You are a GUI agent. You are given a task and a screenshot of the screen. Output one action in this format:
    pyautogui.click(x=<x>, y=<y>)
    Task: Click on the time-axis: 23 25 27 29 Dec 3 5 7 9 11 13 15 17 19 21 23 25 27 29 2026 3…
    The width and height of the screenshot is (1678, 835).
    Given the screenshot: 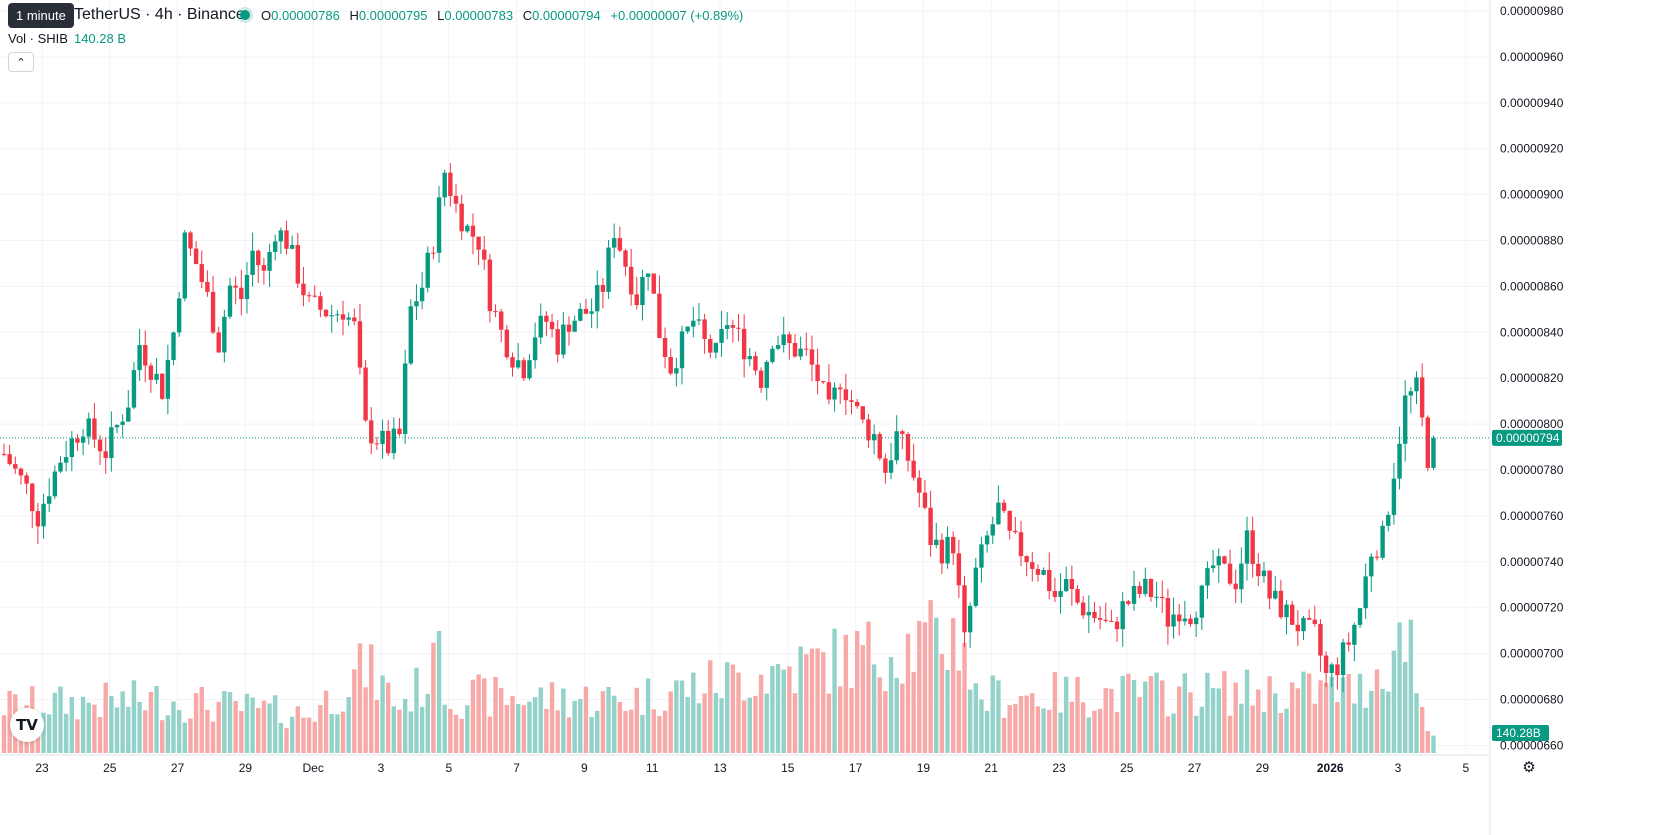 What is the action you would take?
    pyautogui.click(x=745, y=764)
    